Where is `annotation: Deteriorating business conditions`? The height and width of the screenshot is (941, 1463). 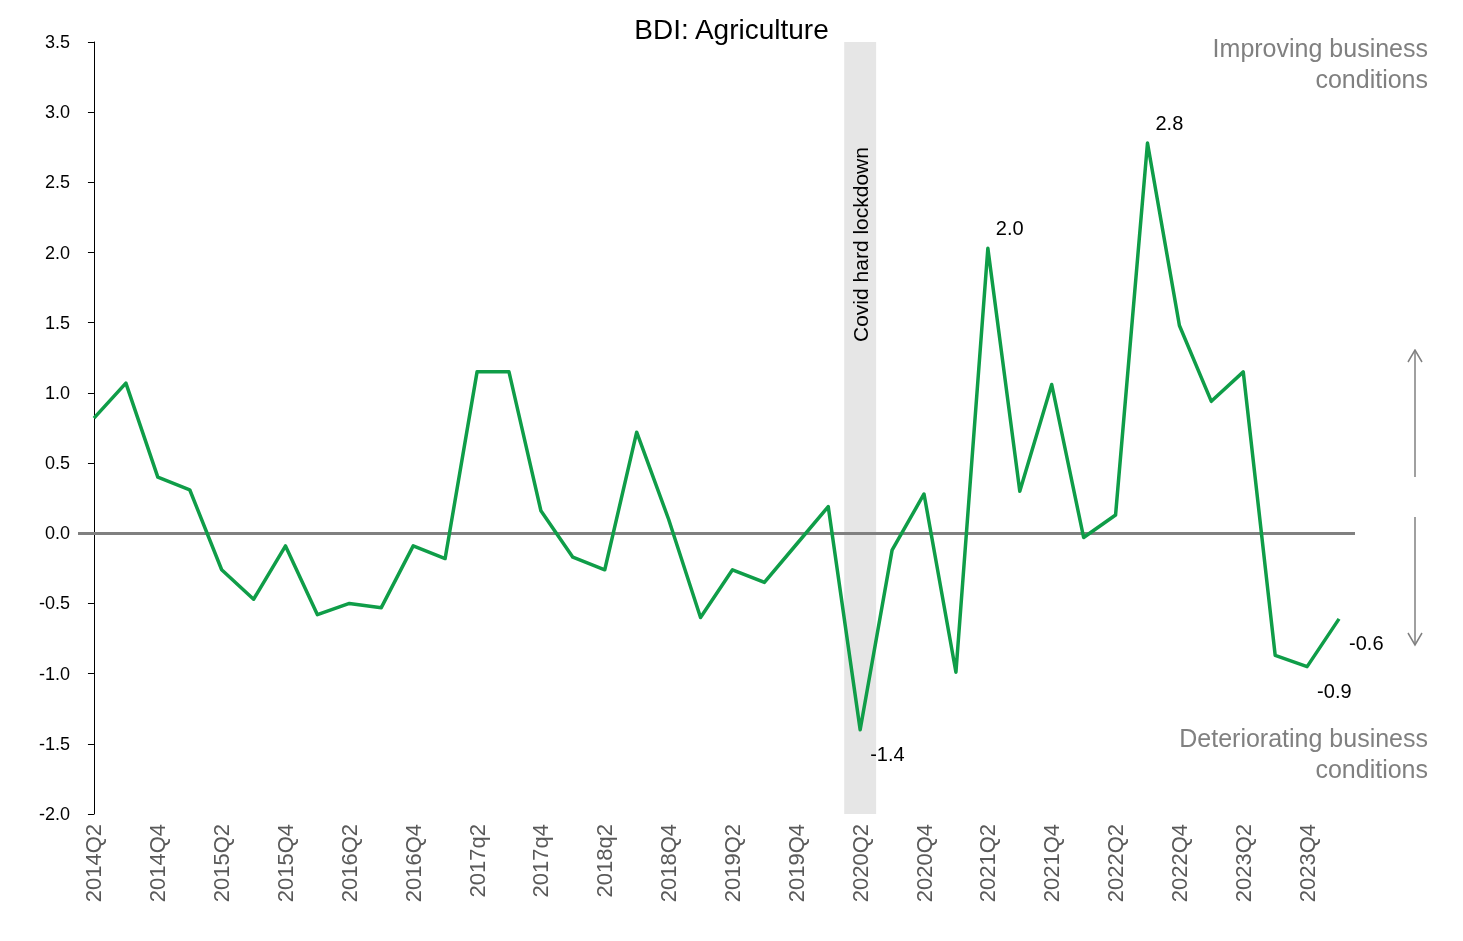
annotation: Deteriorating business conditions is located at coordinates (1303, 753).